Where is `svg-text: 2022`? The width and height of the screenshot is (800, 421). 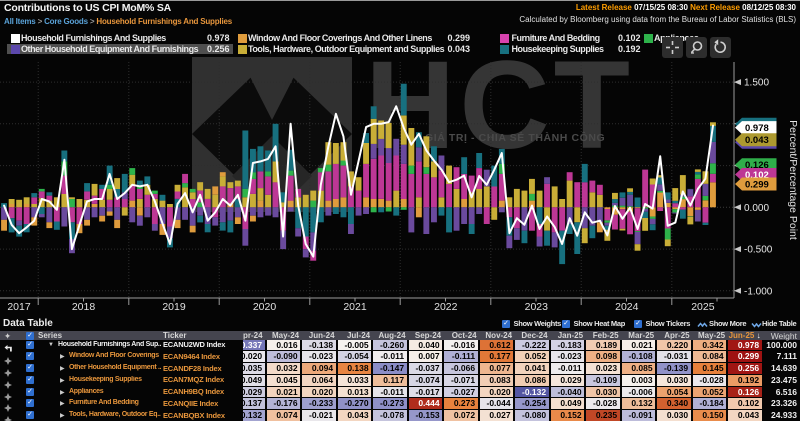
svg-text: 2022 is located at coordinates (446, 307).